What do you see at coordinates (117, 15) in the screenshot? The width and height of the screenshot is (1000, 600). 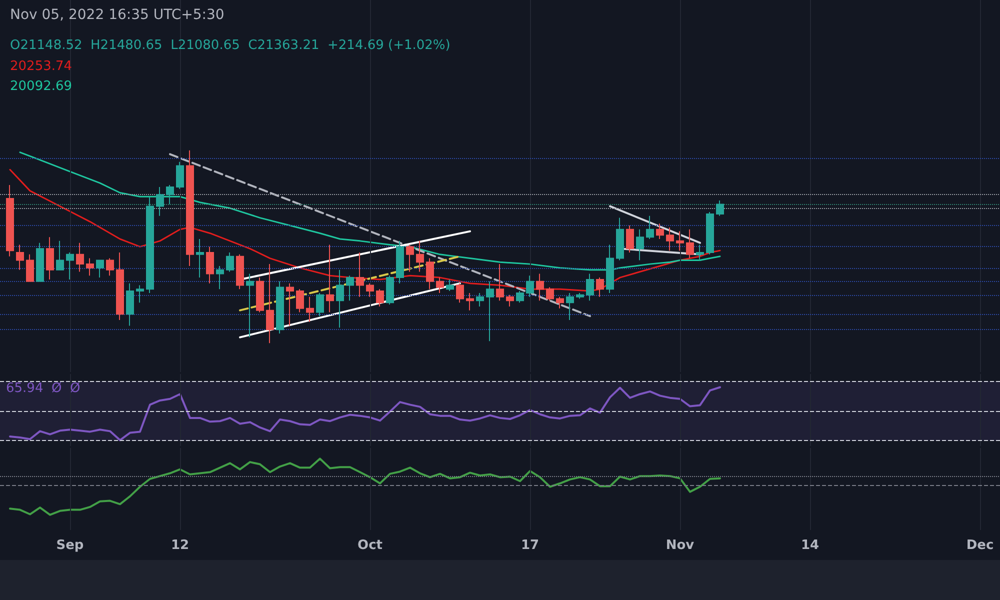 I see `chart-title: Nov 05, 2022 16:35 UTC+5:30` at bounding box center [117, 15].